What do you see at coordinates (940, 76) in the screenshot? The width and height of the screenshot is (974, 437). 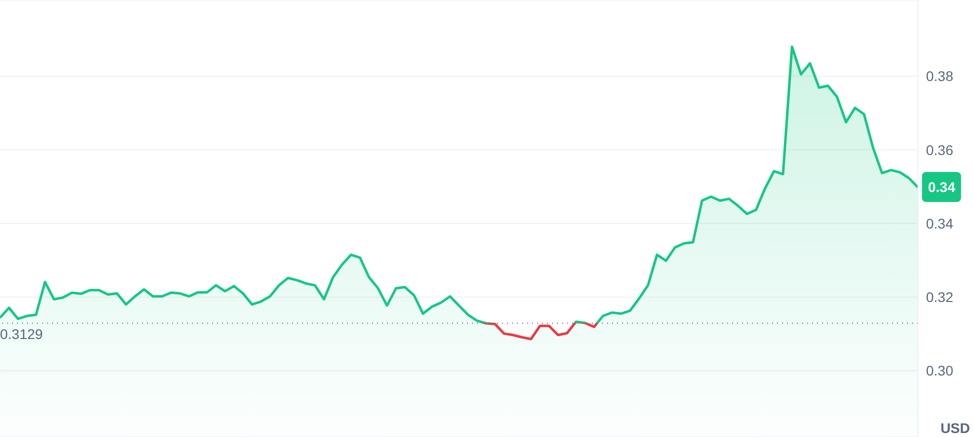 I see `y-tick-label: 0.38` at bounding box center [940, 76].